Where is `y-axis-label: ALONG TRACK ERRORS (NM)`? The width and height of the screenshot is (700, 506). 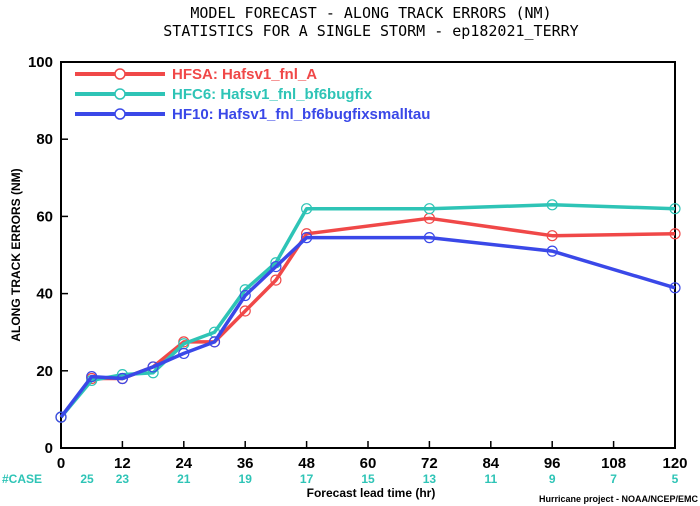
y-axis-label: ALONG TRACK ERRORS (NM) is located at coordinates (16, 254).